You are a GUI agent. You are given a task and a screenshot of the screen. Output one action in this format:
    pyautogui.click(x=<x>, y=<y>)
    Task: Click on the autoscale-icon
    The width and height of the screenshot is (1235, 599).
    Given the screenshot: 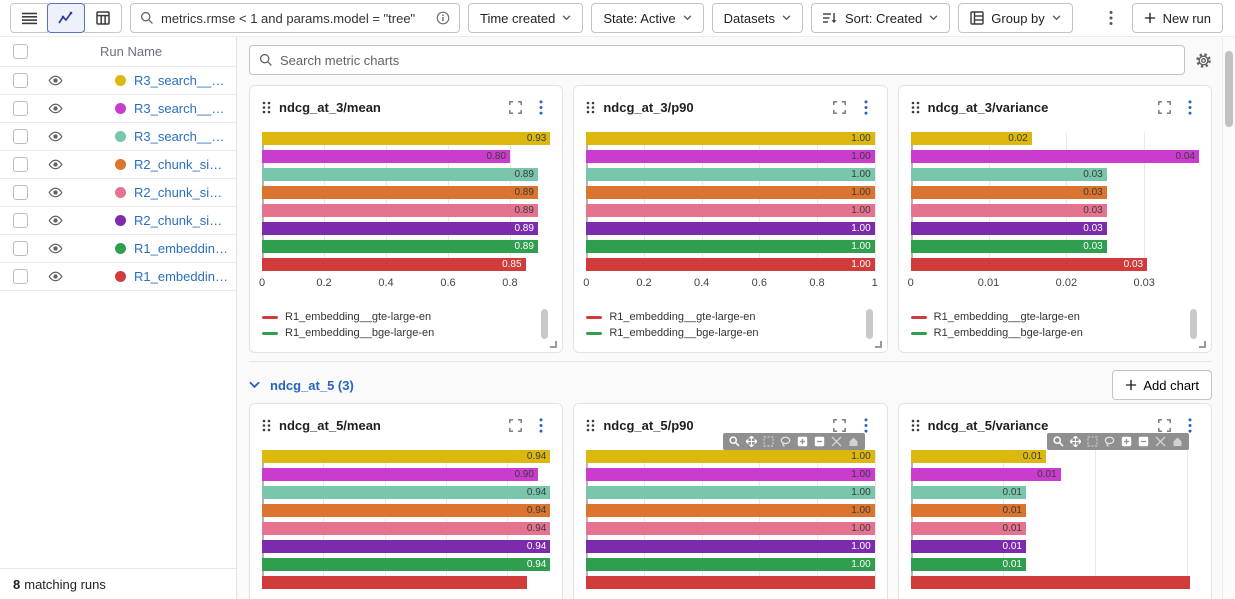 What is the action you would take?
    pyautogui.click(x=836, y=441)
    